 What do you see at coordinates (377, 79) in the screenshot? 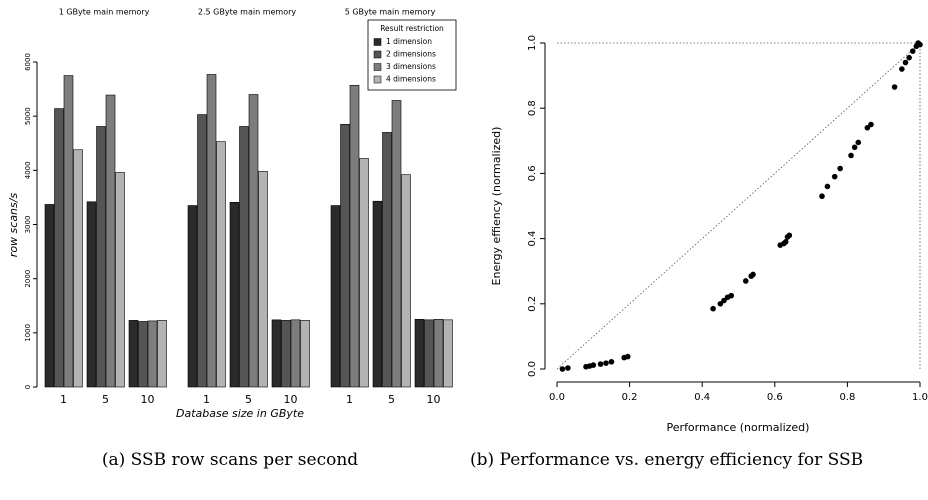
I see `legend-swatch` at bounding box center [377, 79].